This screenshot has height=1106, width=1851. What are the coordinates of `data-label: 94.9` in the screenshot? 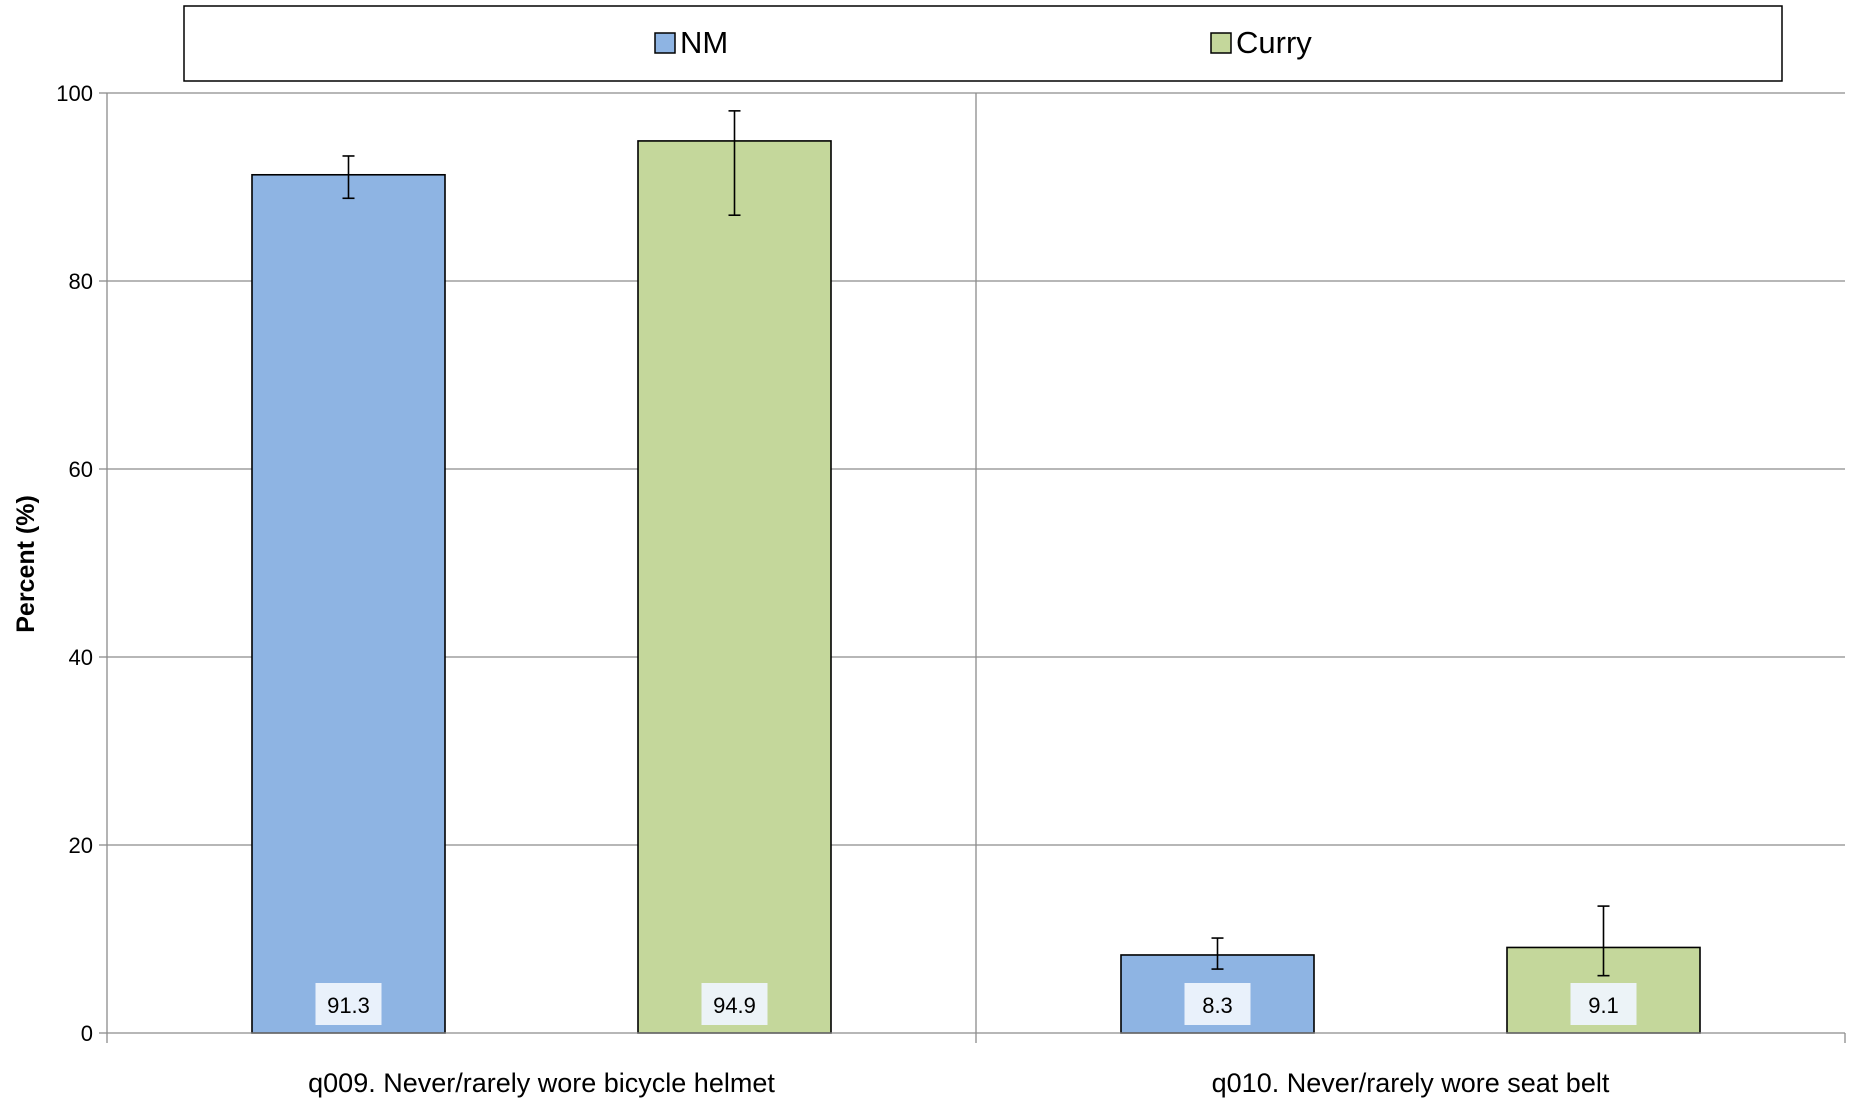 It's located at (734, 1005).